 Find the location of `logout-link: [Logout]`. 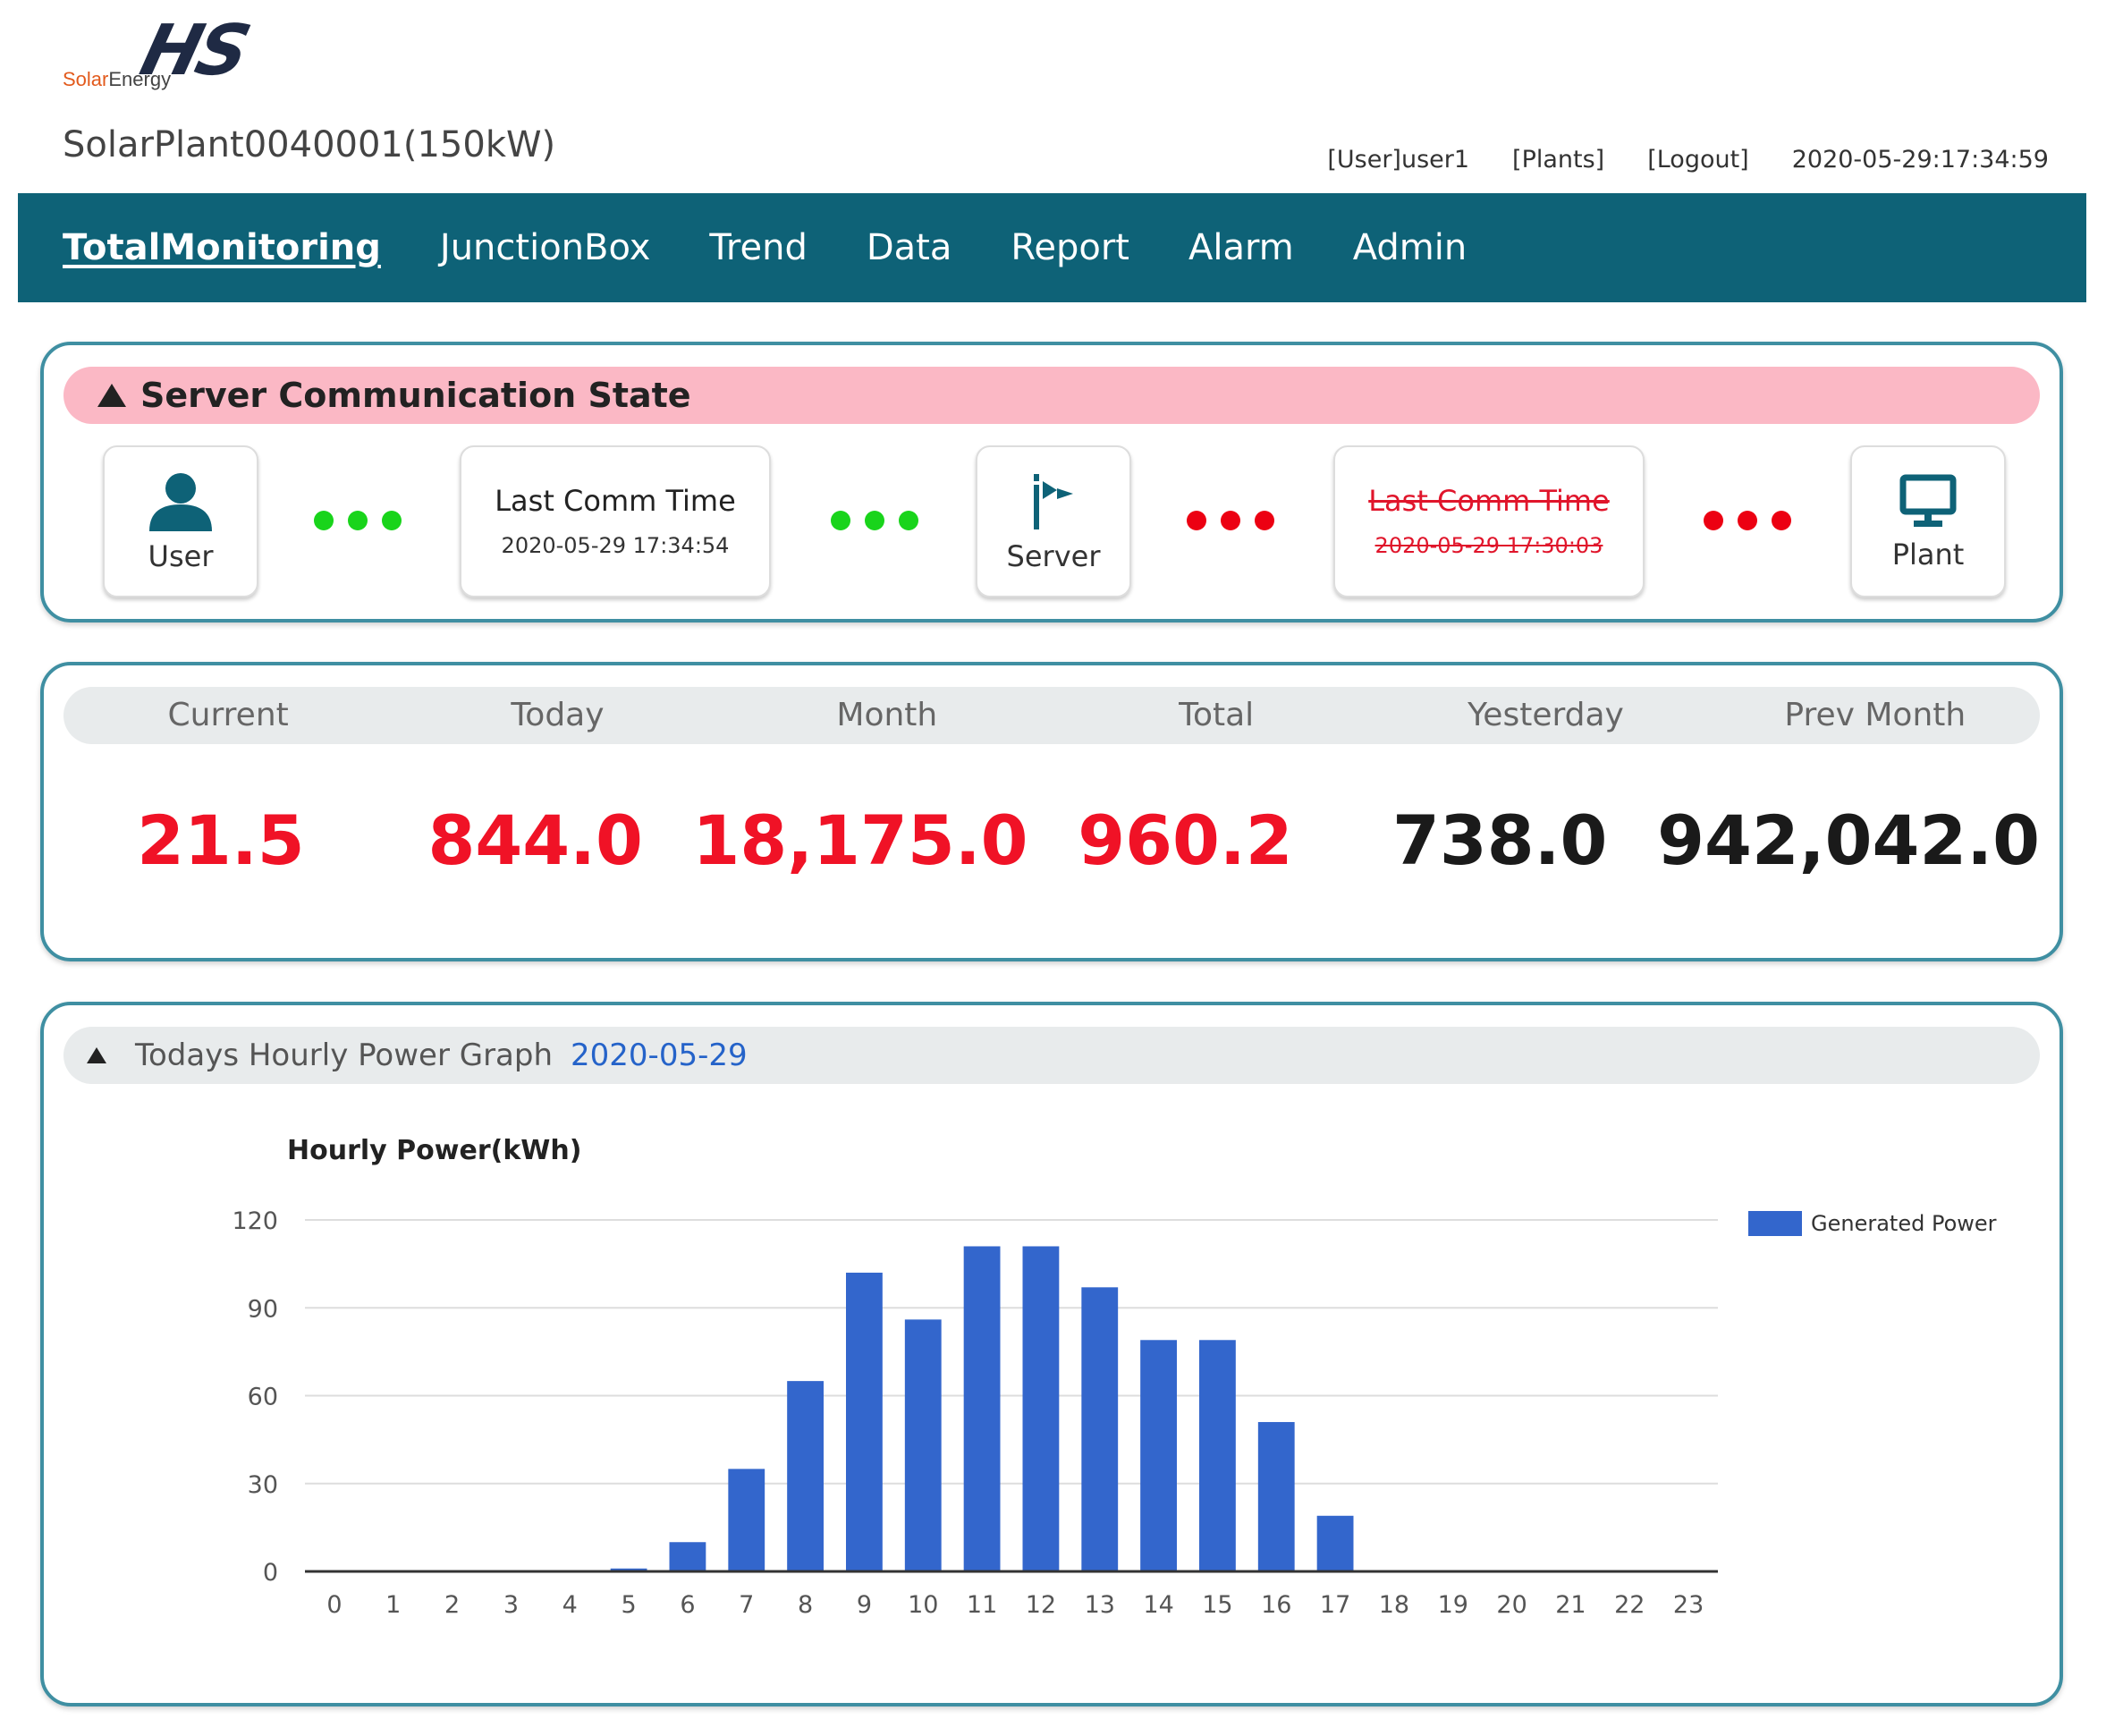

logout-link: [Logout] is located at coordinates (1698, 160).